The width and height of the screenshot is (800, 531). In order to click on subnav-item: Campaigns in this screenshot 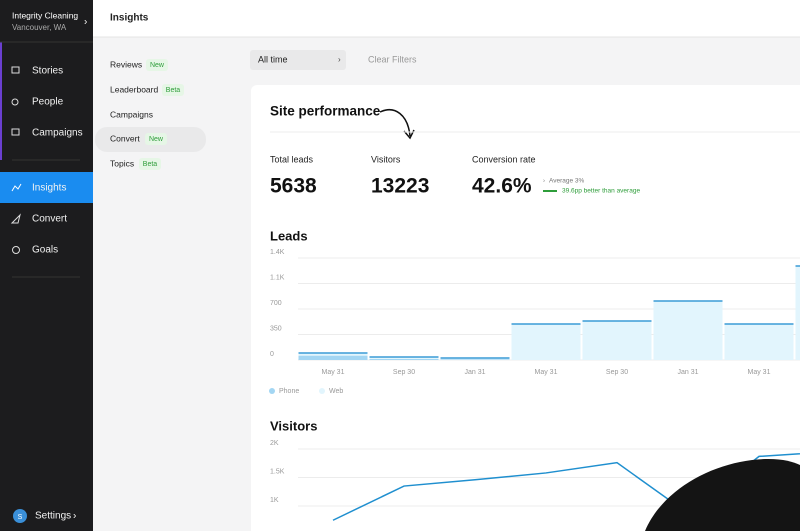, I will do `click(131, 114)`.